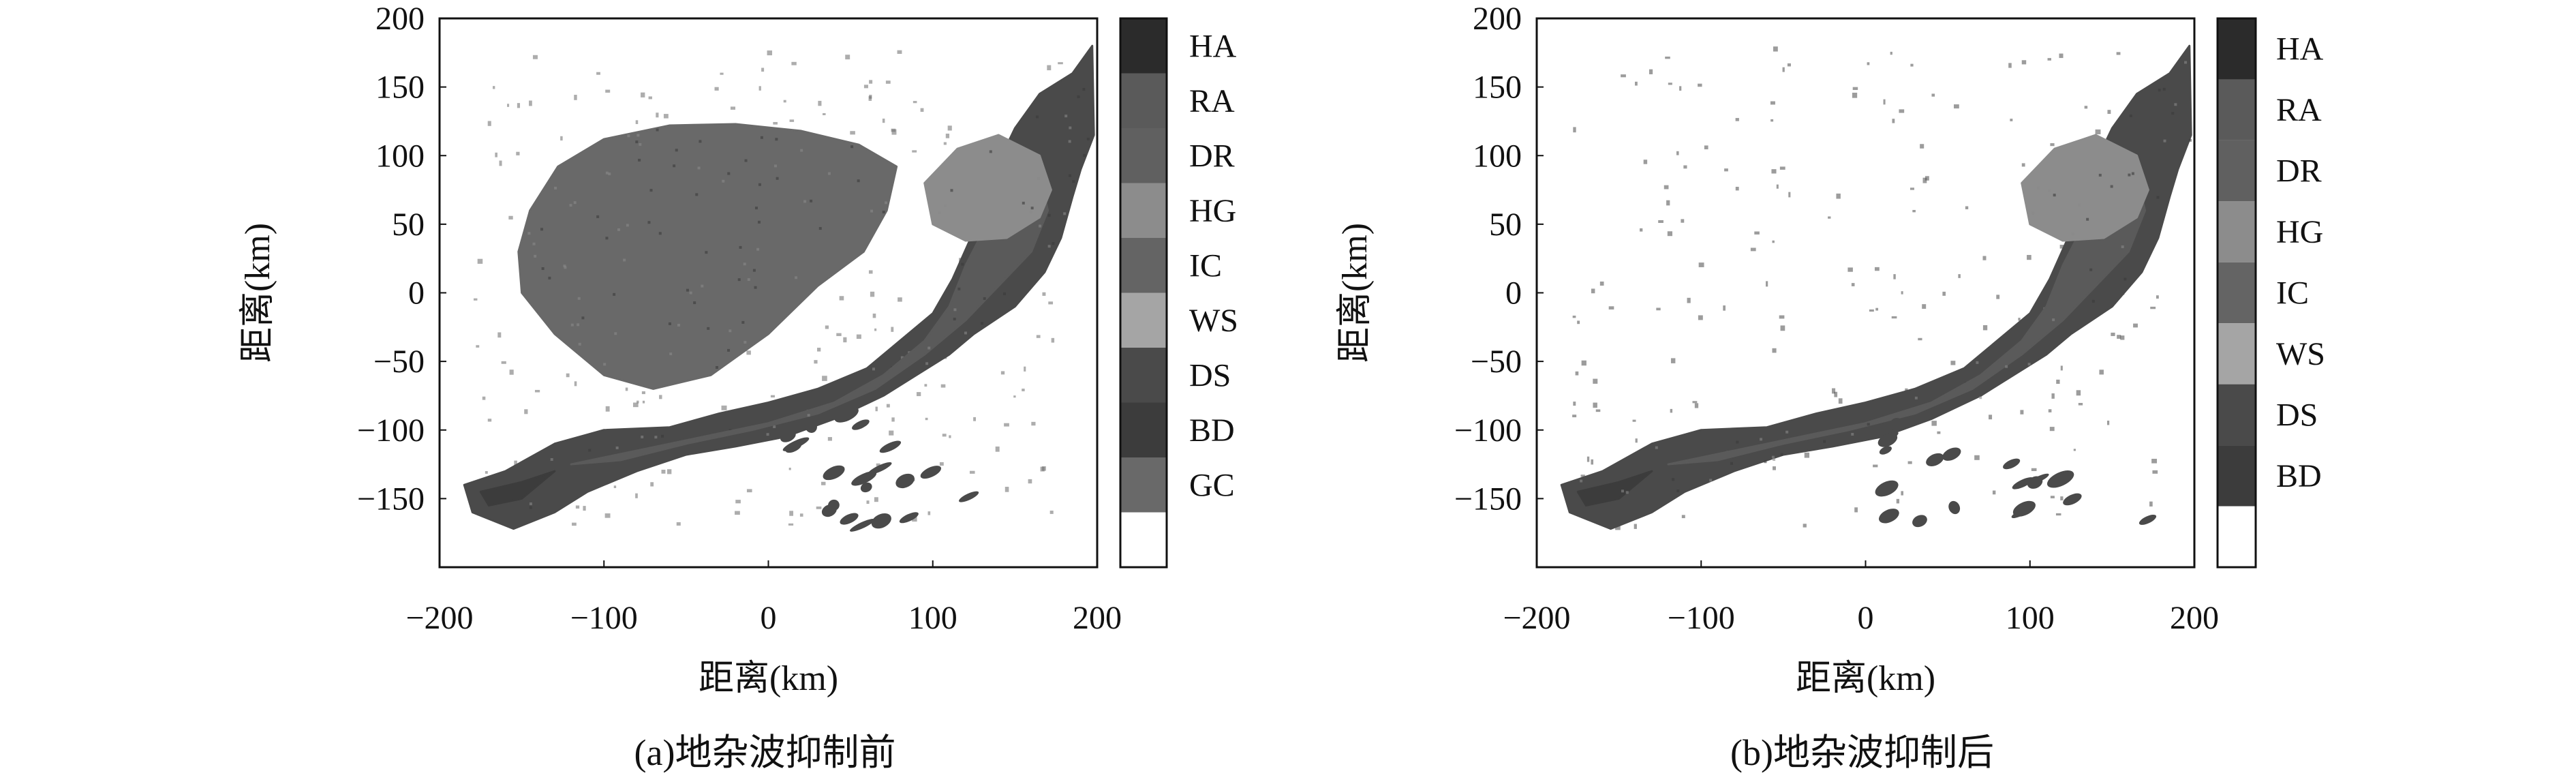  I want to click on x-tick-label: 200, so click(2194, 618).